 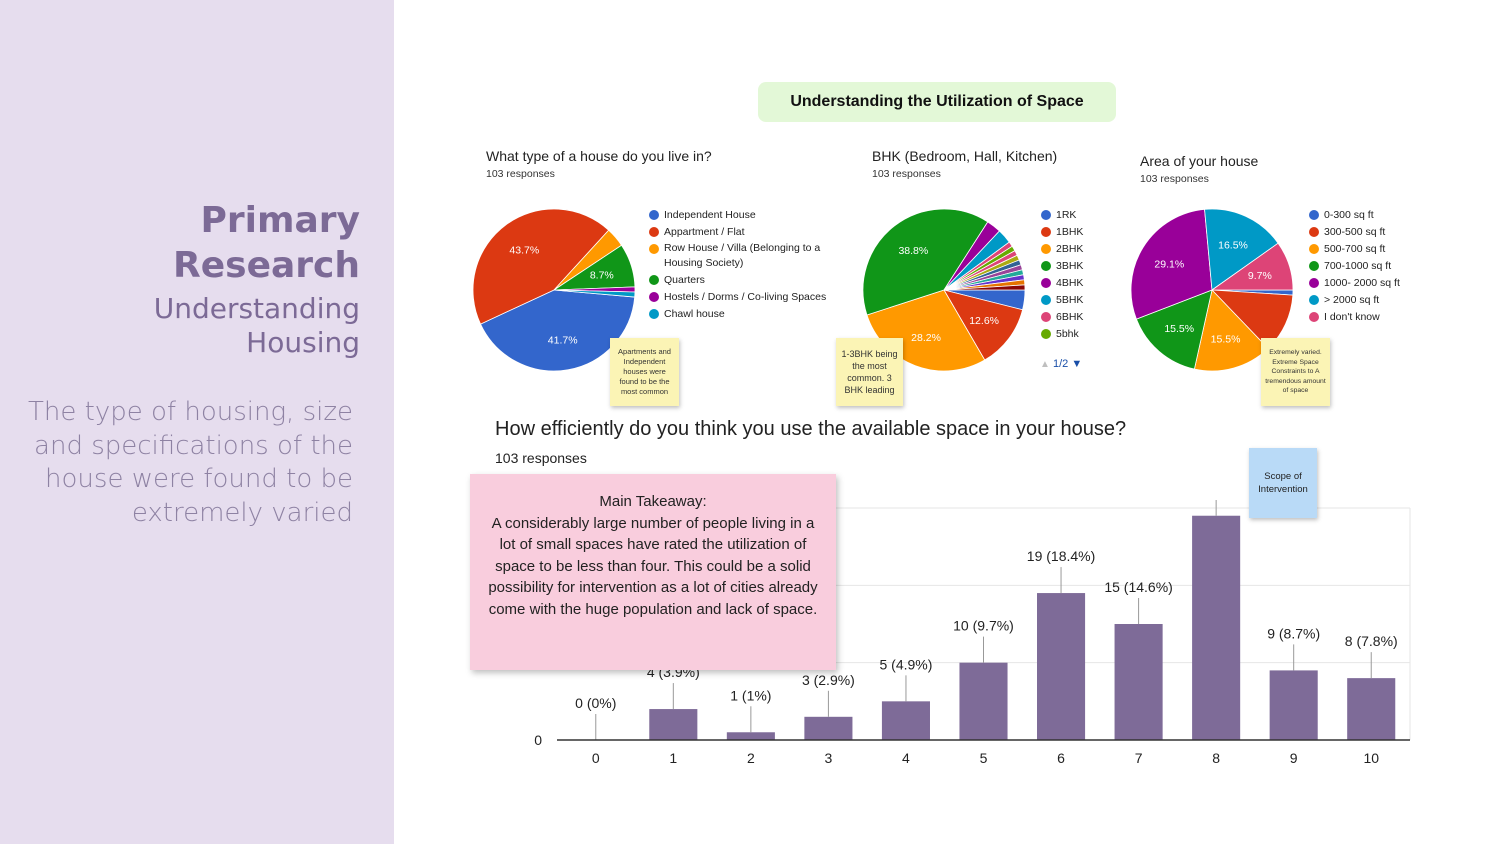 I want to click on section-title-line2: Research, so click(x=266, y=265).